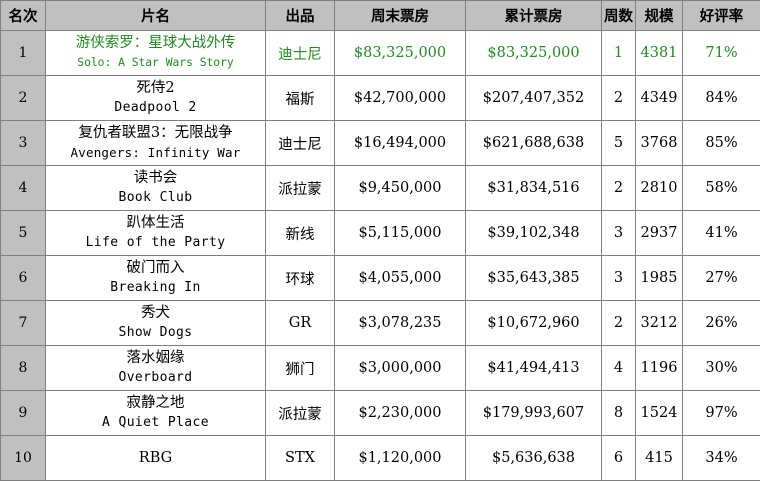 This screenshot has width=760, height=481. I want to click on rating-cell: 84%, so click(721, 98).